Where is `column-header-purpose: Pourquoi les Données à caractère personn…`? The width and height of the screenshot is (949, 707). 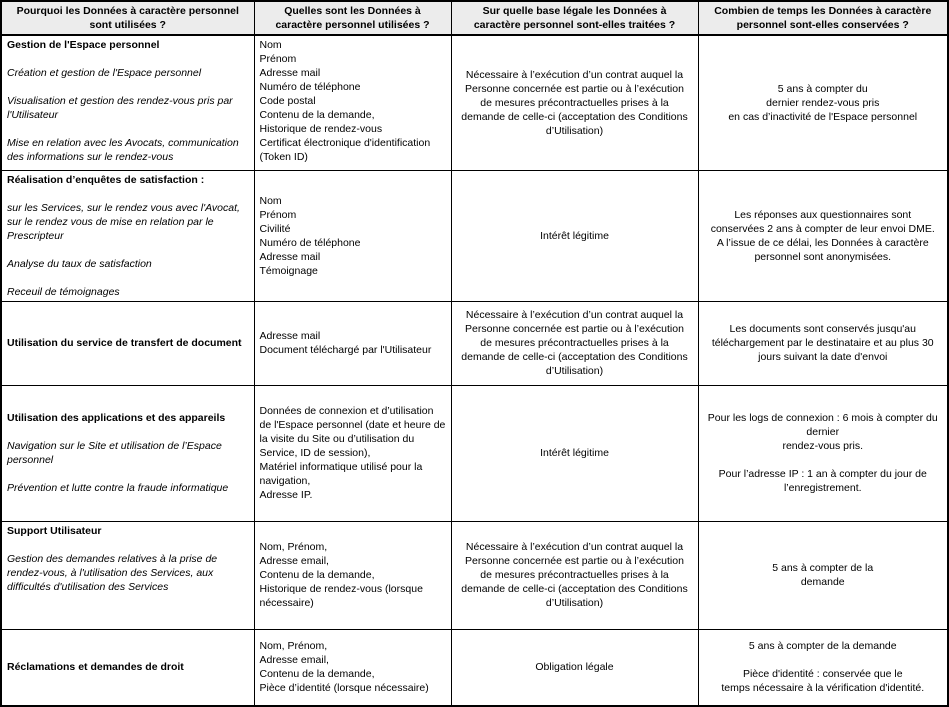 column-header-purpose: Pourquoi les Données à caractère personn… is located at coordinates (127, 18).